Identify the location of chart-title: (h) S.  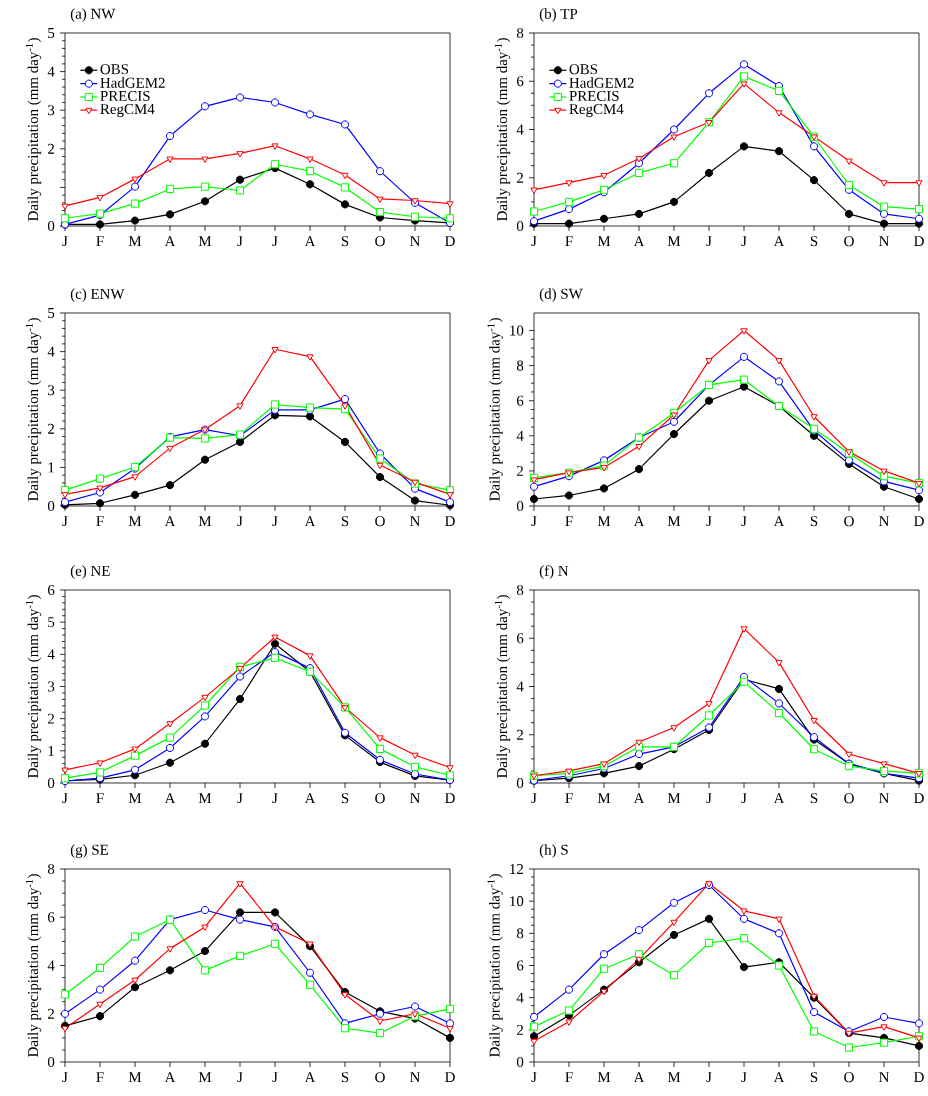
(553, 851).